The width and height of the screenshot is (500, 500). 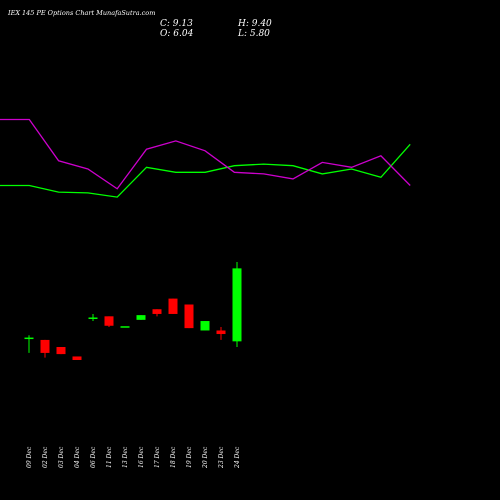 What do you see at coordinates (77, 457) in the screenshot?
I see `x-tick-label: 04 Dec` at bounding box center [77, 457].